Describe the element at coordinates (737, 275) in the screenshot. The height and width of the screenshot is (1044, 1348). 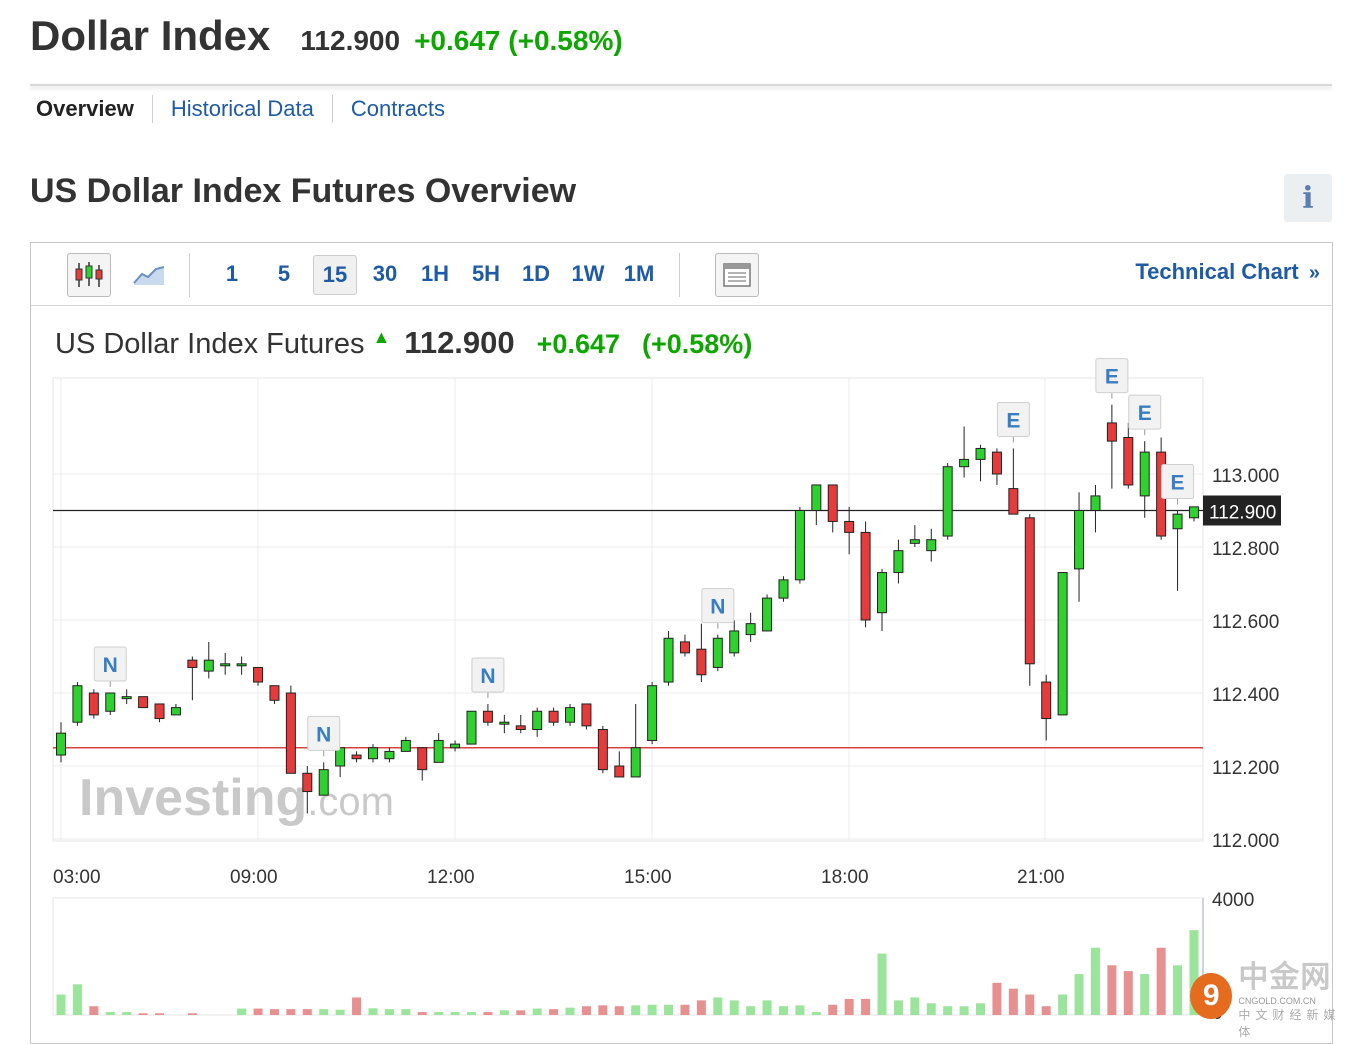
I see `data-table-icon` at that location.